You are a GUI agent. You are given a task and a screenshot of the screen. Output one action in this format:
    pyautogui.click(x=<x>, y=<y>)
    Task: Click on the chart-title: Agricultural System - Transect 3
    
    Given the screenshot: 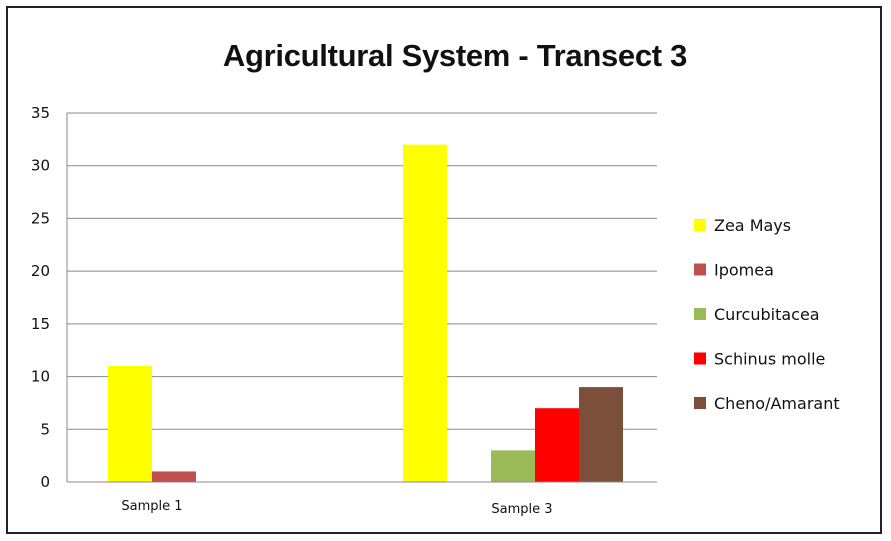 What is the action you would take?
    pyautogui.click(x=455, y=55)
    